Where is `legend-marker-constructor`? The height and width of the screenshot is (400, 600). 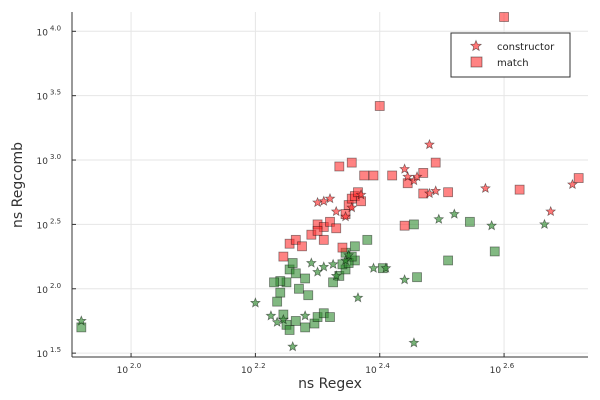
legend-marker-constructor is located at coordinates (476, 45).